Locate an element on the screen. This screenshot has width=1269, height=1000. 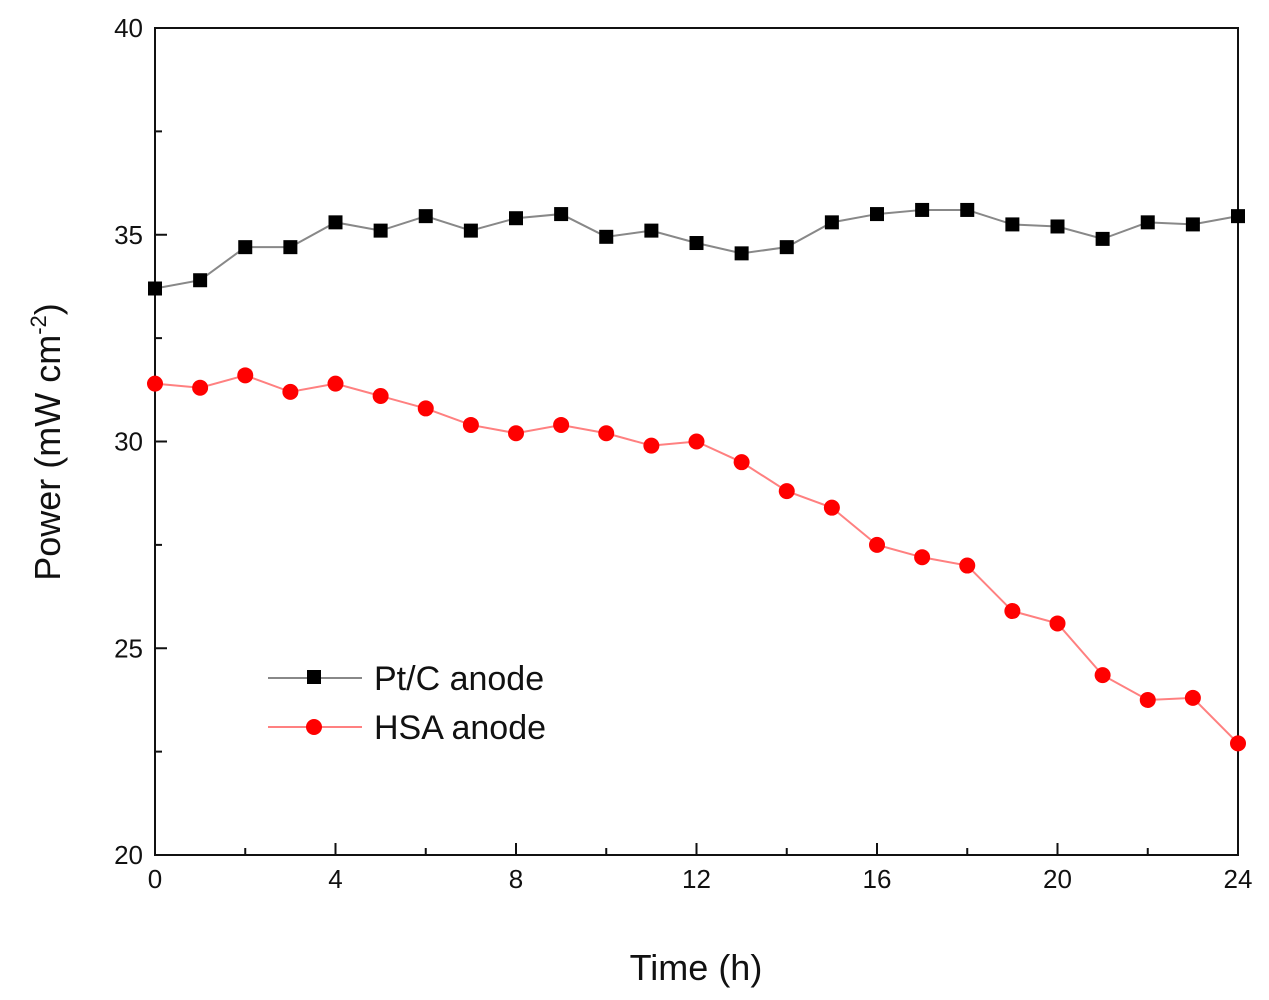
x-axis-title: Time (h) is located at coordinates (696, 967).